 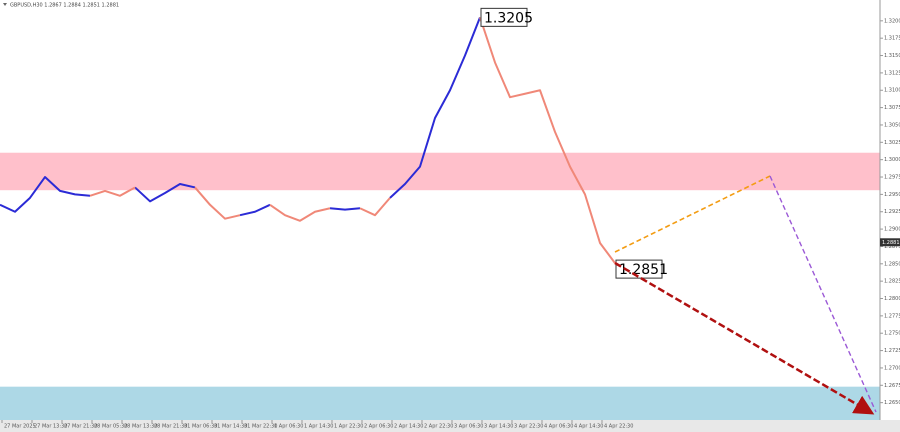 What do you see at coordinates (288, 427) in the screenshot?
I see `x-tick-label: 1 Apr 06:30` at bounding box center [288, 427].